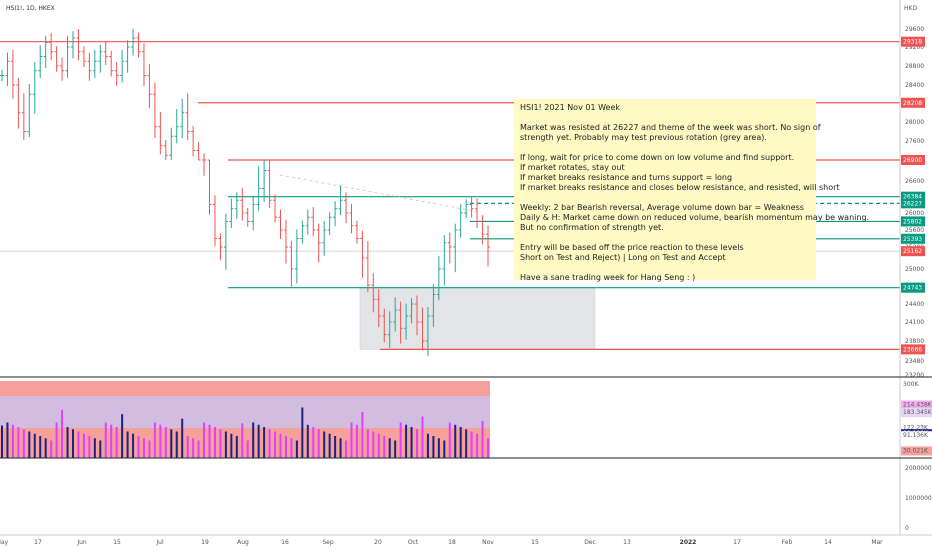 Image resolution: width=932 pixels, height=550 pixels. I want to click on price-tick-label: 24400, so click(914, 304).